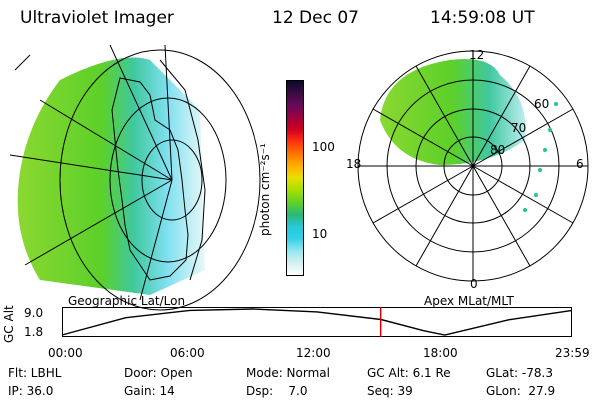 This screenshot has width=600, height=400. I want to click on mlt-label-0: 0, so click(474, 284).